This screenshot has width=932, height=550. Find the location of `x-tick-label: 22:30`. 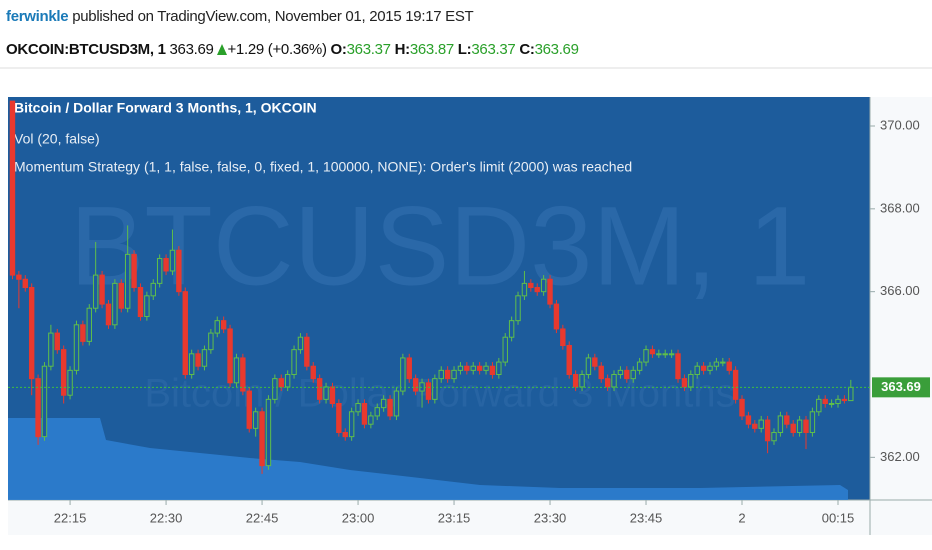

x-tick-label: 22:30 is located at coordinates (166, 517).